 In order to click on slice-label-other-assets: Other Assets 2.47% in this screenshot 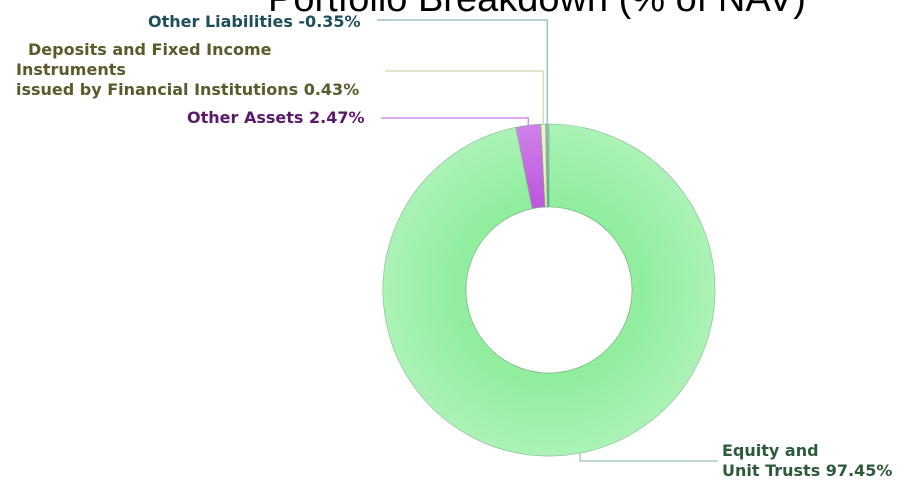, I will do `click(275, 118)`.